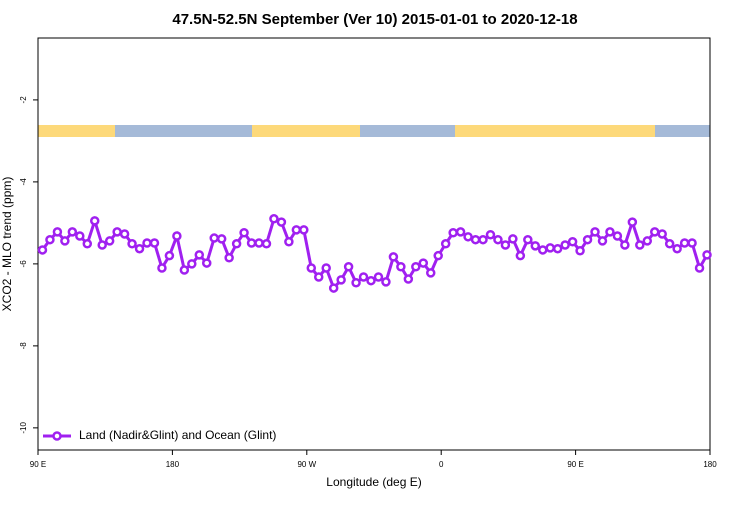 This screenshot has width=750, height=505. Describe the element at coordinates (373, 482) in the screenshot. I see `x-axis-label: Longitude (deg E)` at that location.